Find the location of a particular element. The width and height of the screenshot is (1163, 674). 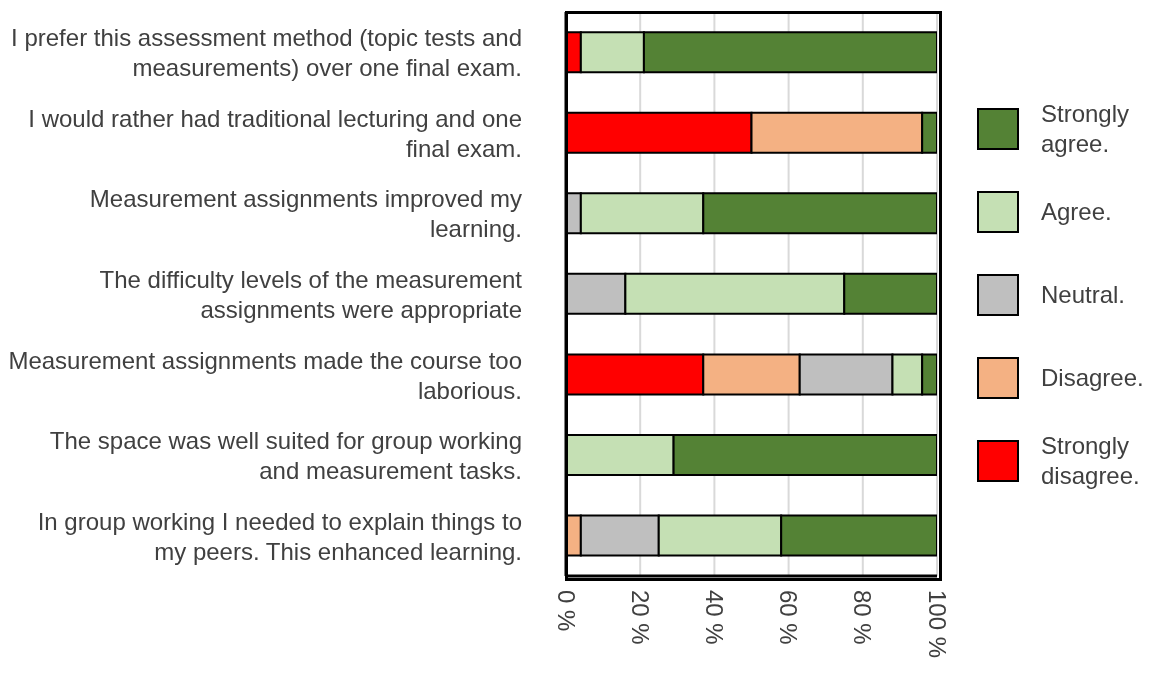

y-tick-label: Measurement assignments made the course too laborious. is located at coordinates (265, 375).